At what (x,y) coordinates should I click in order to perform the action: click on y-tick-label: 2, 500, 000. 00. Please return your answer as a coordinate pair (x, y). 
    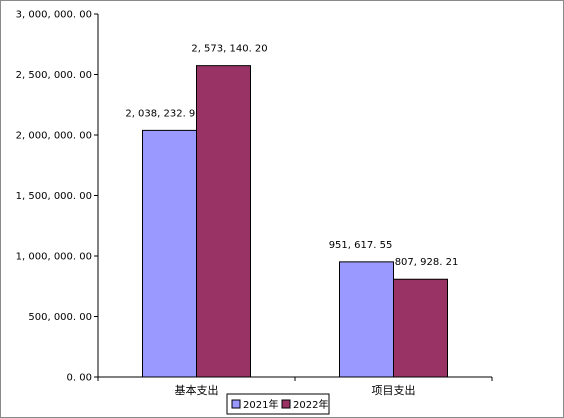
    Looking at the image, I should click on (54, 75).